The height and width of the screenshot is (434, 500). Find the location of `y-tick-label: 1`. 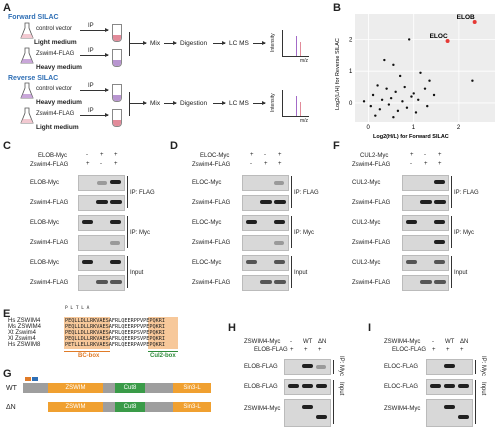

y-tick-label: 1 is located at coordinates (351, 72).